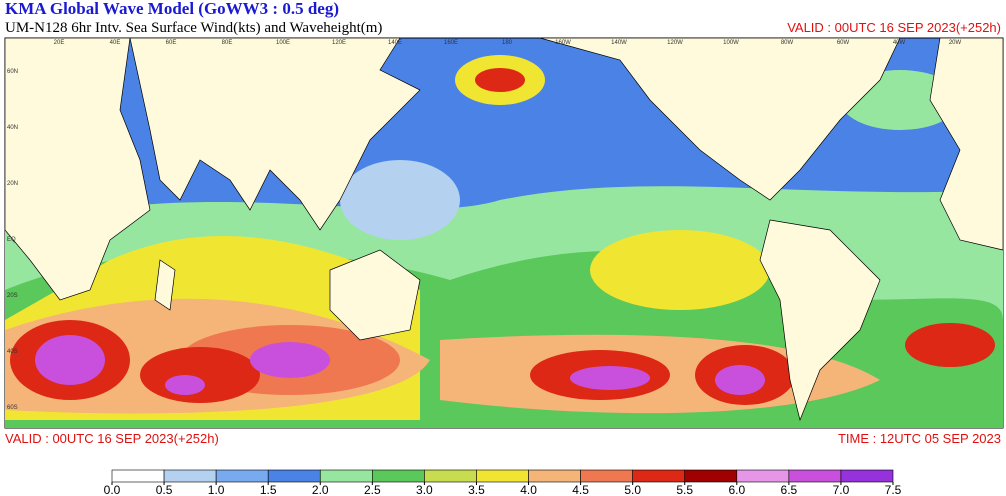 This screenshot has height=496, width=1006. What do you see at coordinates (227, 43) in the screenshot?
I see `lon-label: 80E` at bounding box center [227, 43].